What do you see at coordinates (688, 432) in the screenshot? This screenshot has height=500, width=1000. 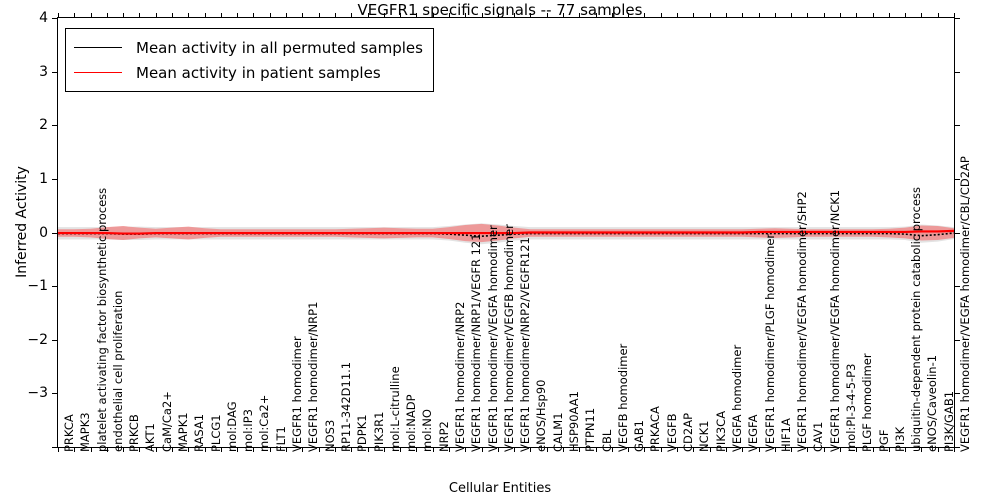 I see `x-axis-tick-label: CD2AP` at bounding box center [688, 432].